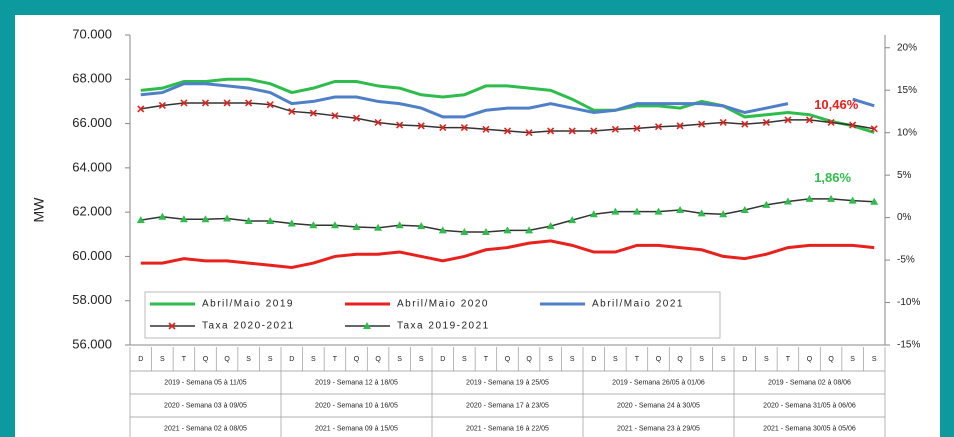 The width and height of the screenshot is (954, 437). I want to click on legend-box, so click(432, 315).